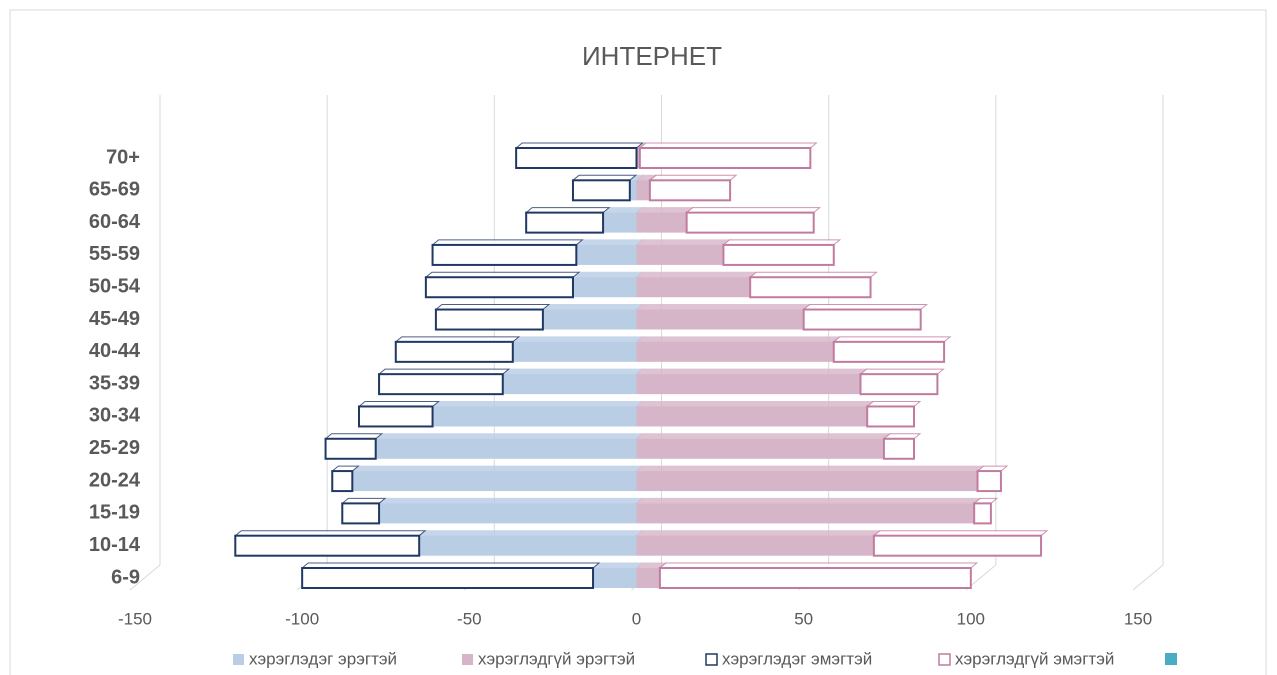 This screenshot has height=675, width=1277. Describe the element at coordinates (652, 56) in the screenshot. I see `chart-title: ИНТЕРНЕТ` at that location.